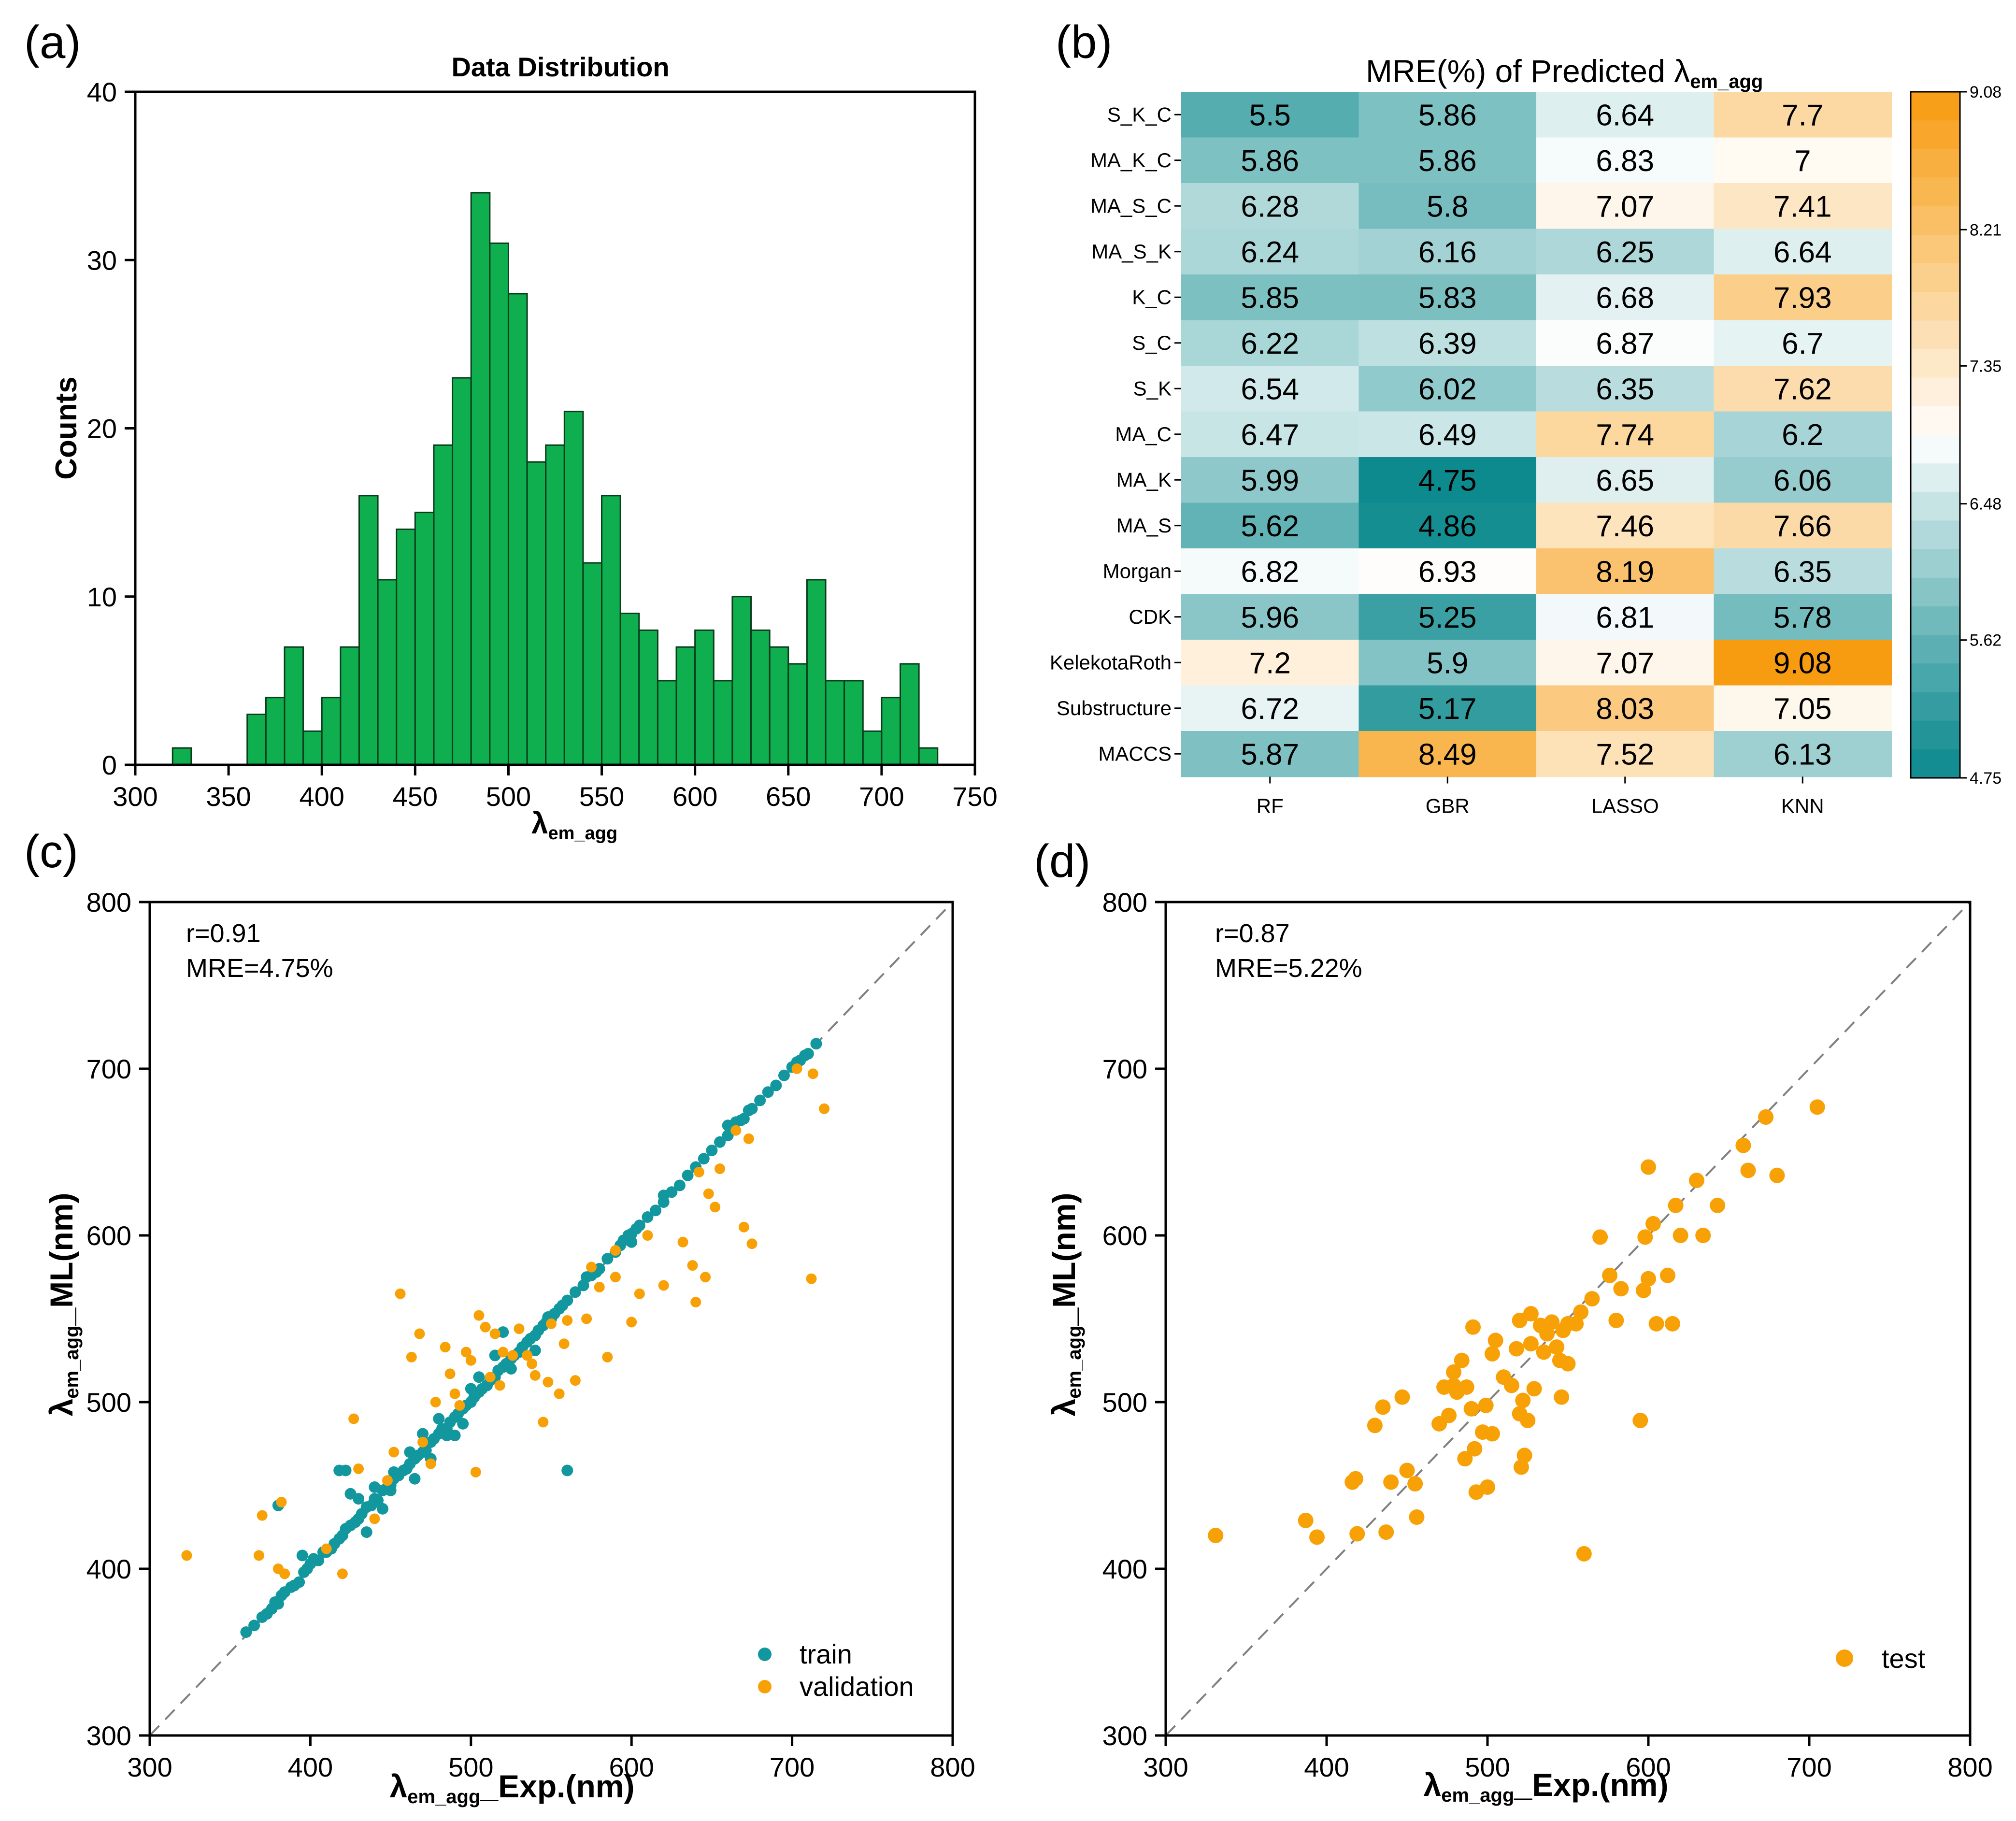  I want to click on heatmap-cell-value: 4.75, so click(1447, 480).